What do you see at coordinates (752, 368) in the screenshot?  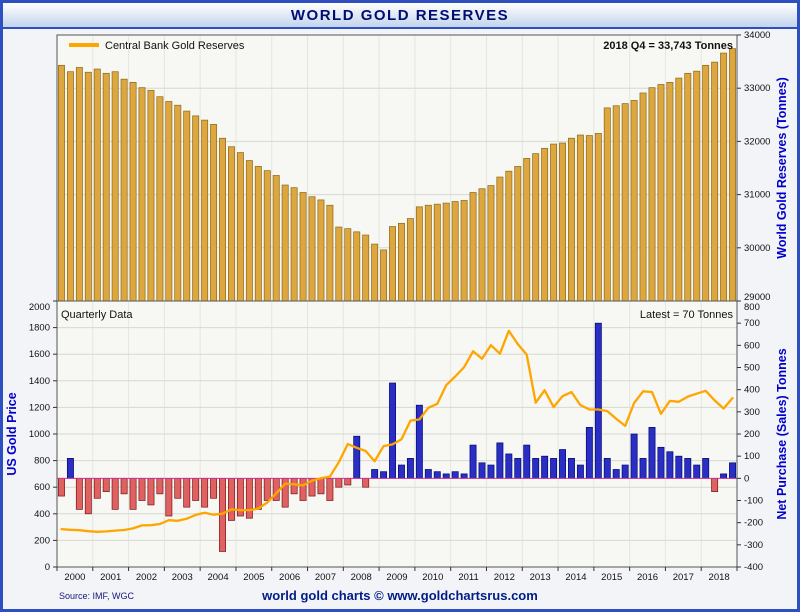 I see `tick-label: 500` at bounding box center [752, 368].